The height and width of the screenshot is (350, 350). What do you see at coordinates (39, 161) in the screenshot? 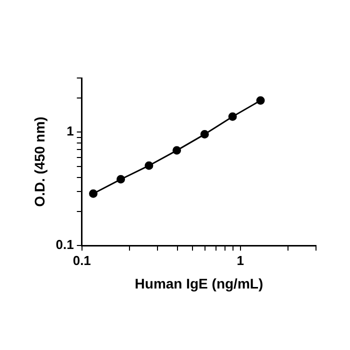
I see `y-axis-title: O.D. (450 nm)` at bounding box center [39, 161].